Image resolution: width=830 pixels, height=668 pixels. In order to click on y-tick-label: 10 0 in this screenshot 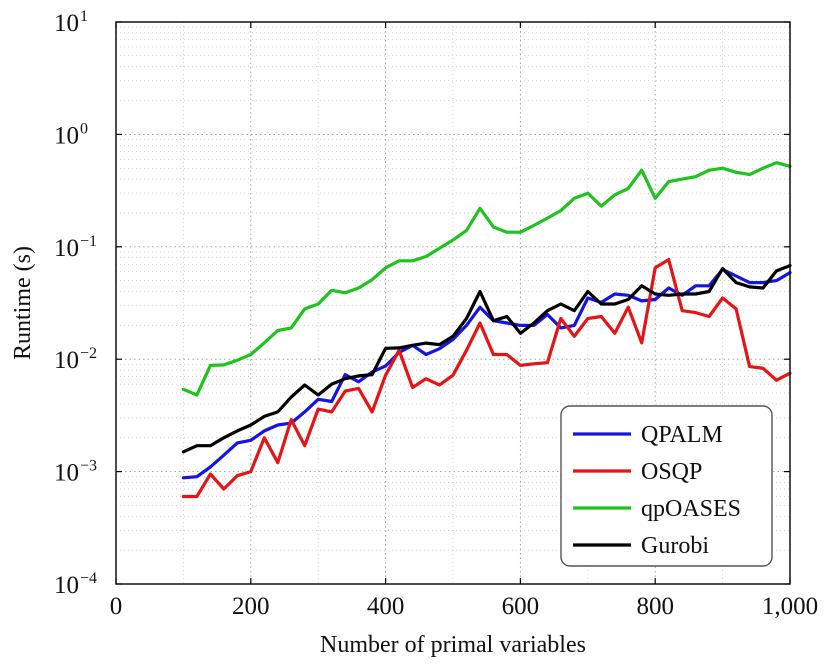, I will do `click(71, 134)`.